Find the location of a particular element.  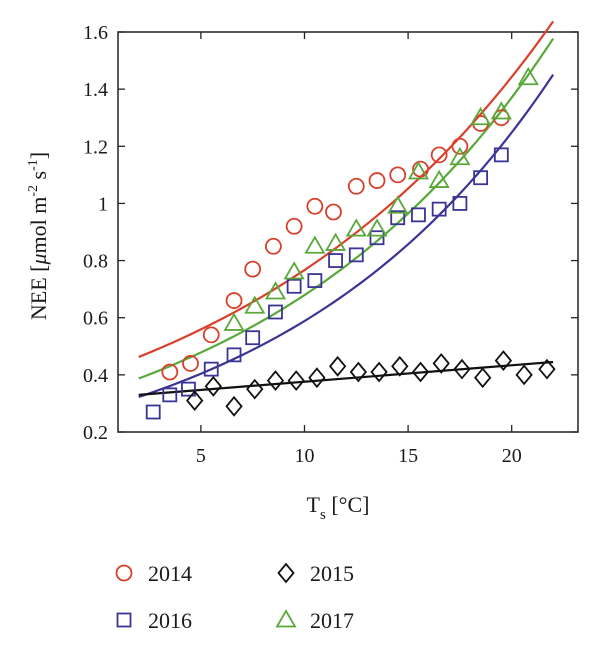

legend: 2014 2015 2016 2017 is located at coordinates (234, 597).